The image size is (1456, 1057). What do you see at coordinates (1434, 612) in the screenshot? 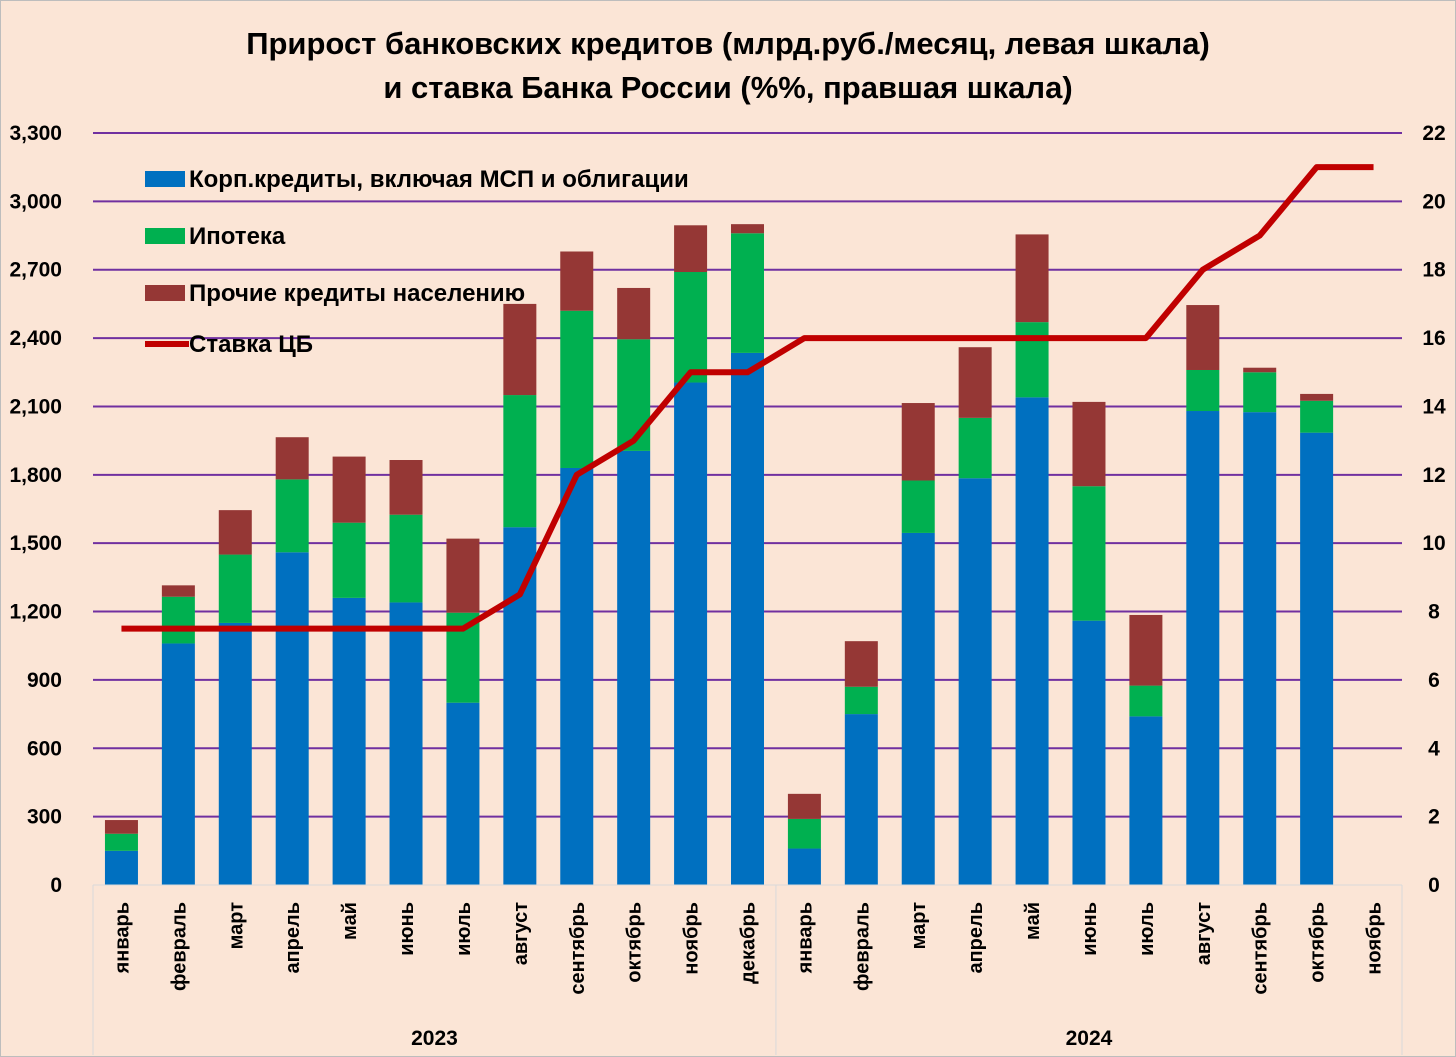
I see `right-axis-tick-label: 8` at bounding box center [1434, 612].